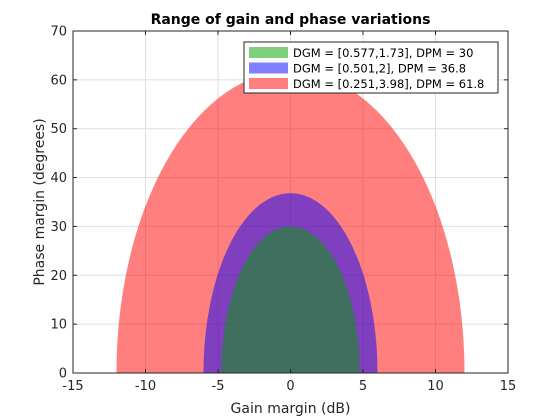  I want to click on y-tick-label: 30, so click(58, 227).